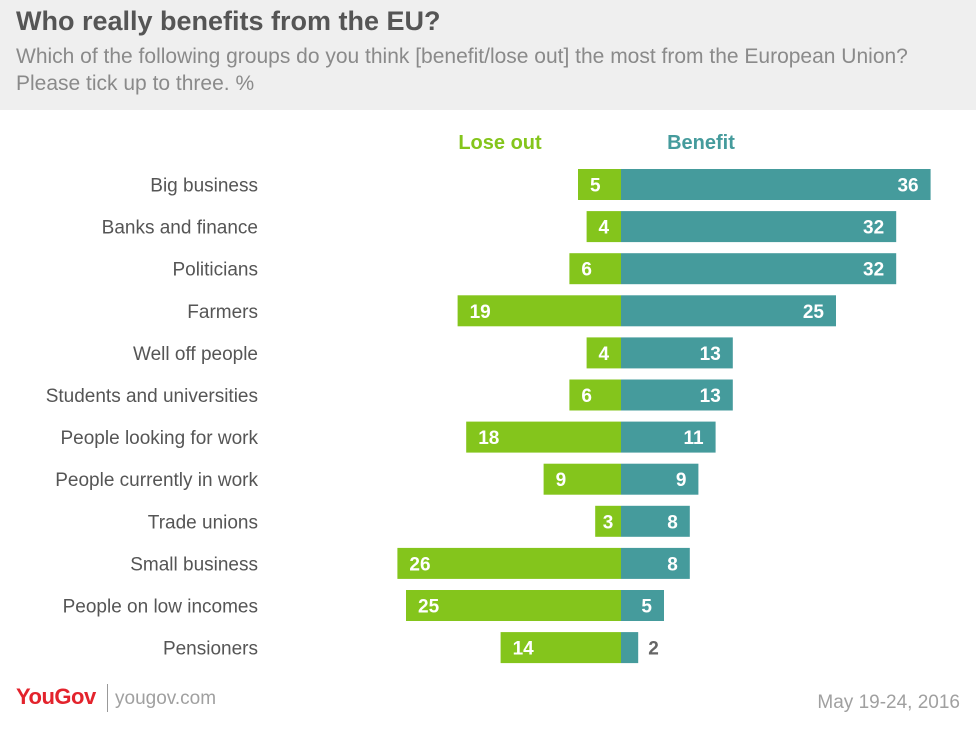 The height and width of the screenshot is (730, 976). Describe the element at coordinates (166, 698) in the screenshot. I see `footer-site: yougov.com` at that location.